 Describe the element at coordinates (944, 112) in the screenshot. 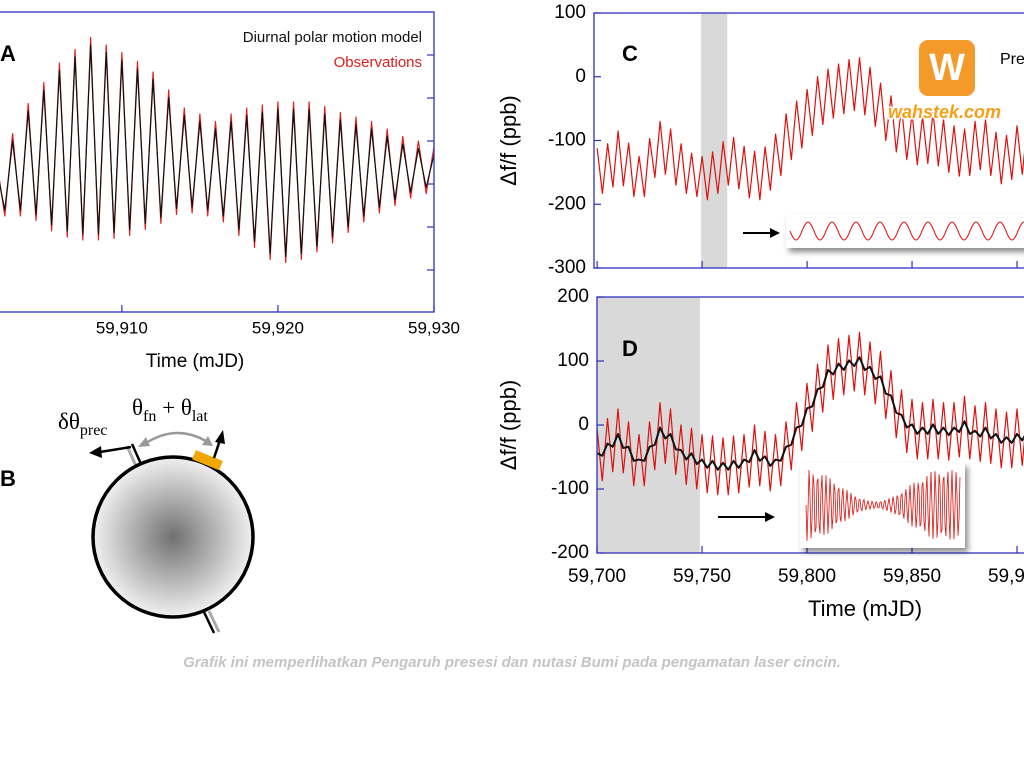

I see `site-name: wahstek.com` at that location.